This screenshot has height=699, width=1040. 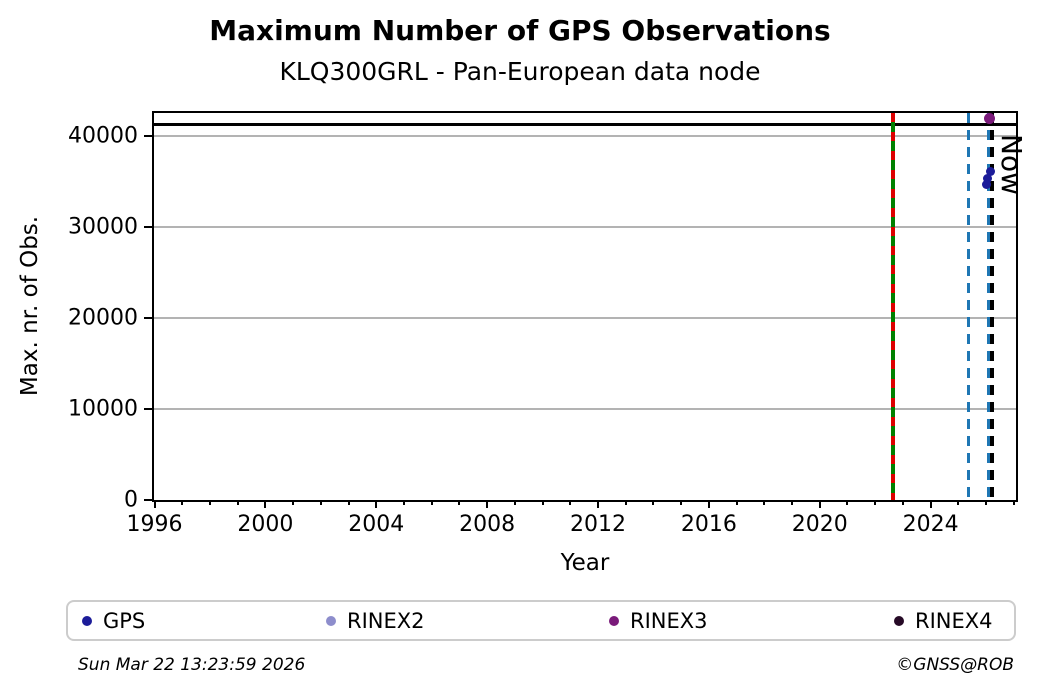 What do you see at coordinates (124, 620) in the screenshot?
I see `legend-label-gps: GPS` at bounding box center [124, 620].